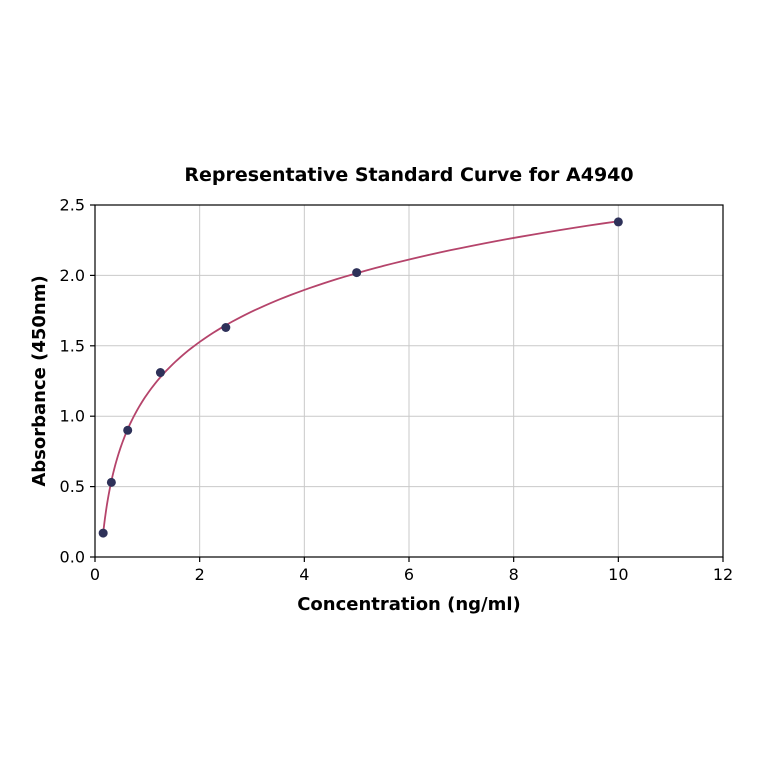  What do you see at coordinates (72, 275) in the screenshot?
I see `y-tick-label: 2.0` at bounding box center [72, 275].